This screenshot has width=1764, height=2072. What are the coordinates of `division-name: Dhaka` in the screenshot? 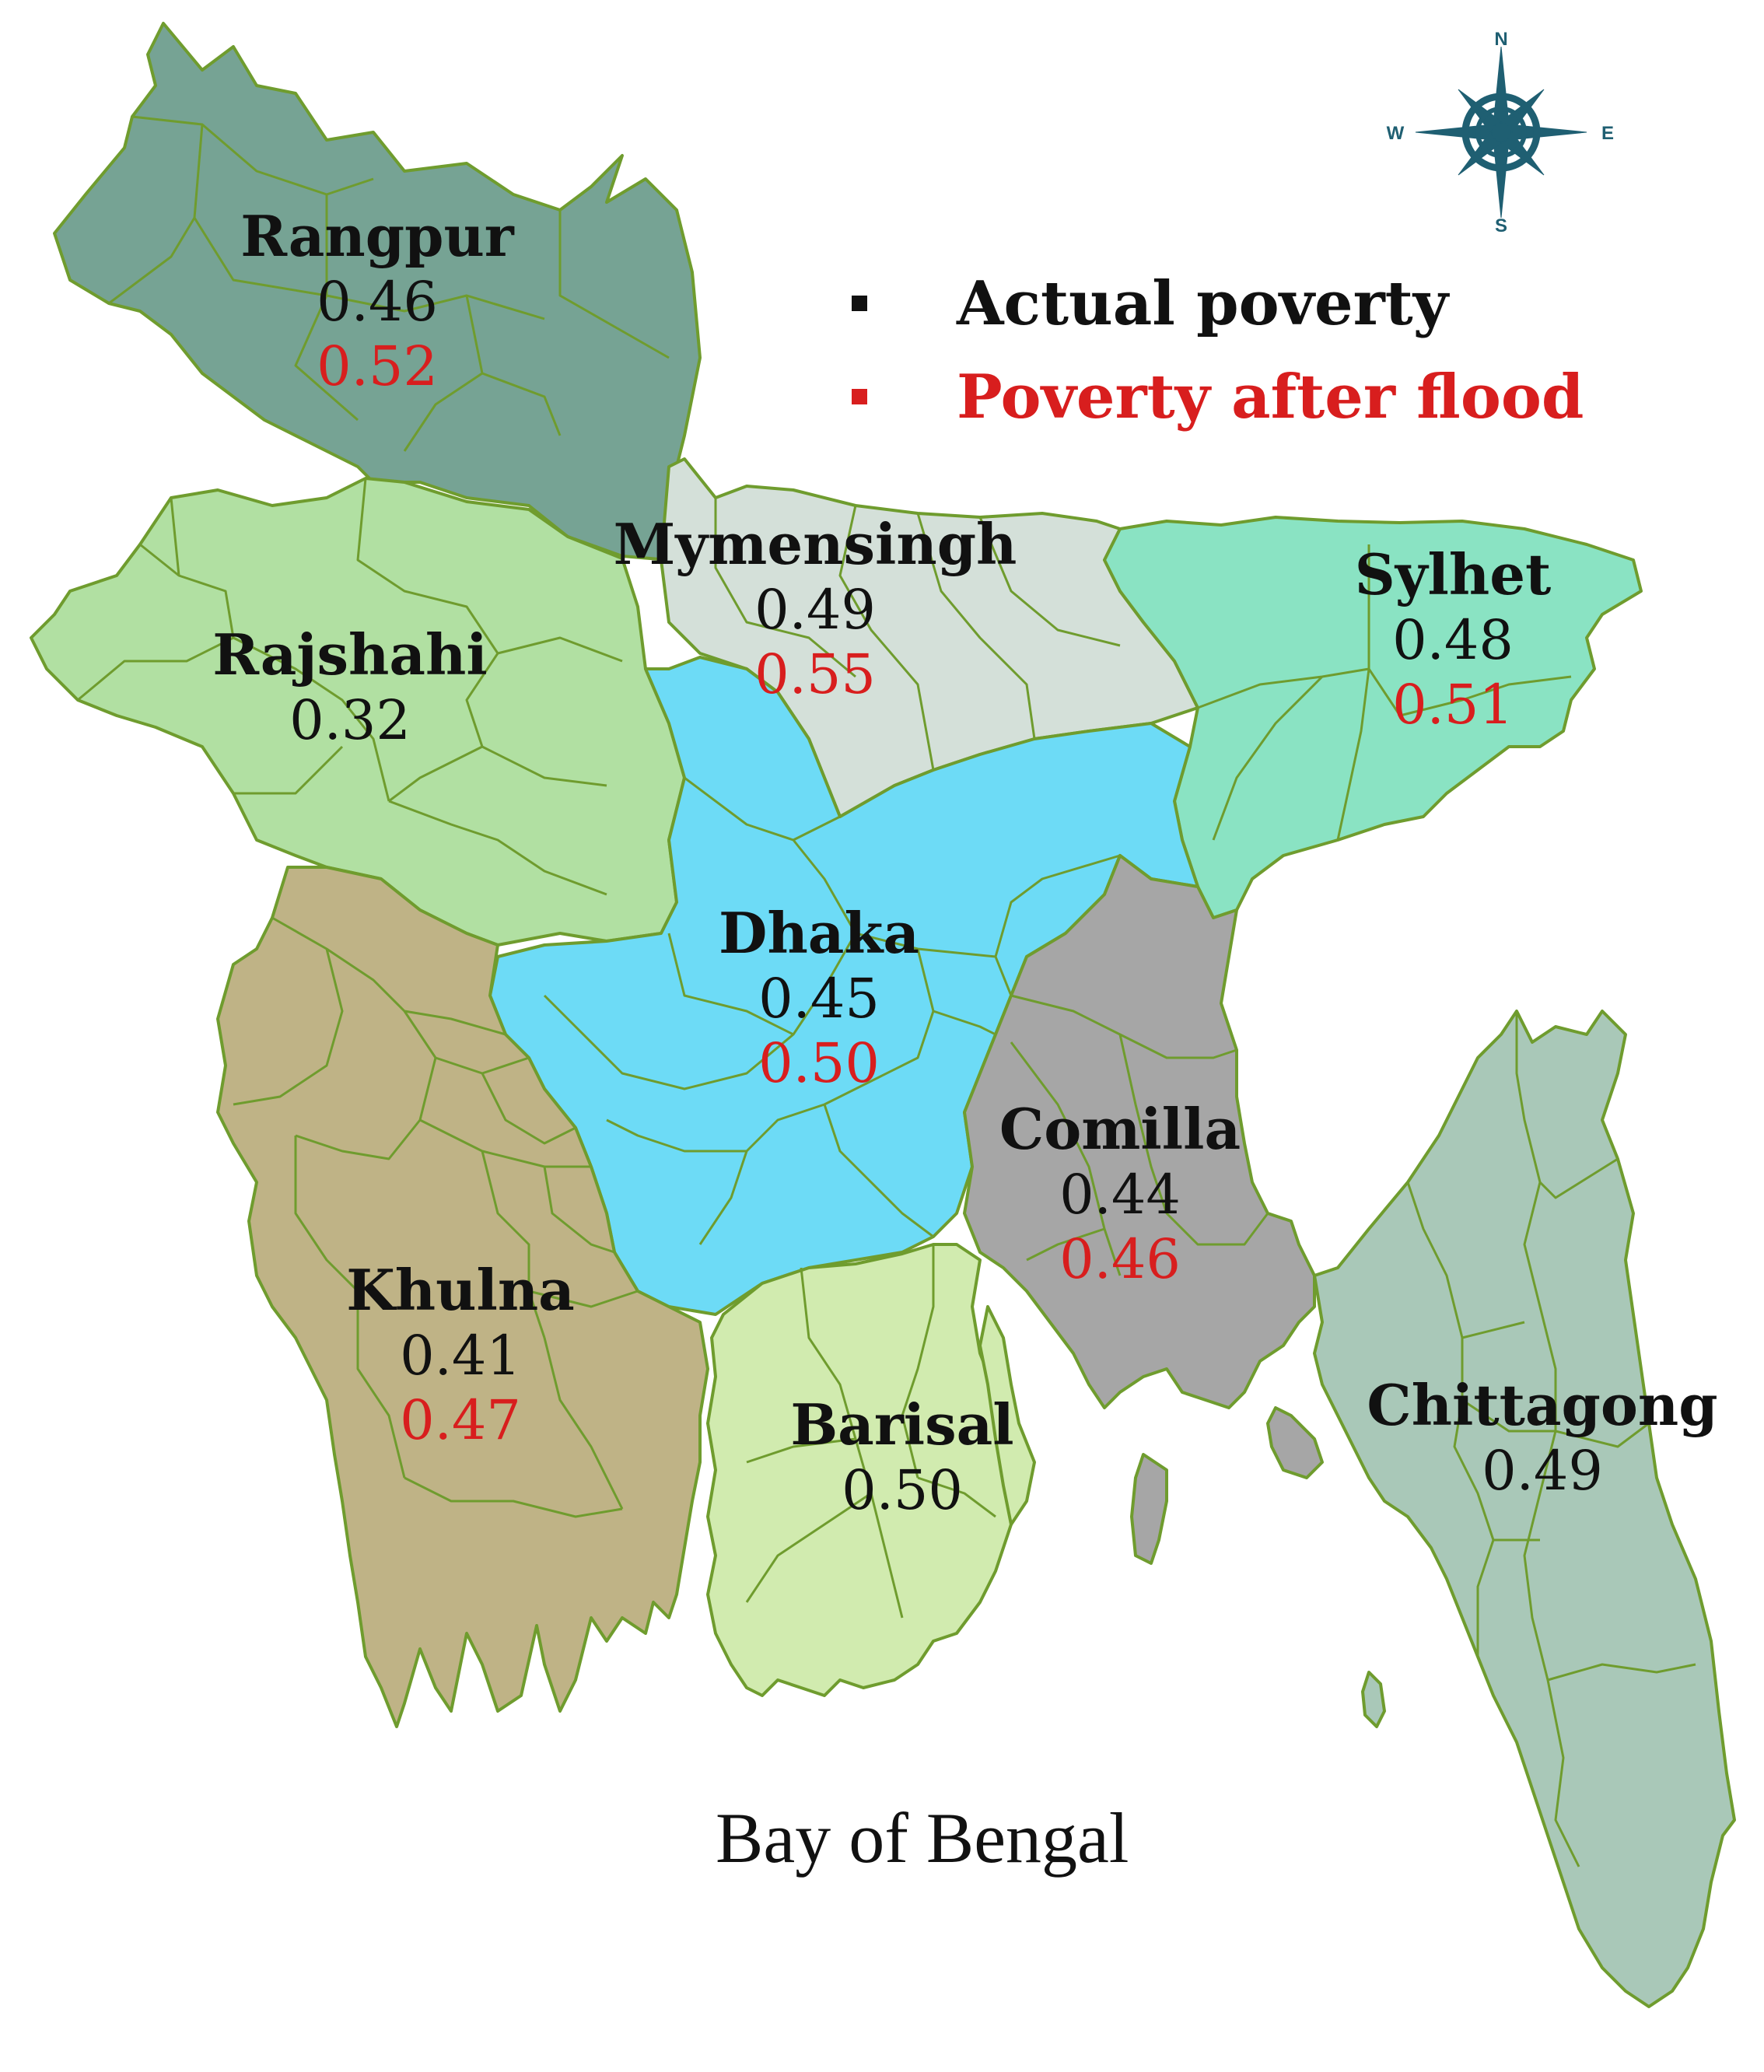 It's located at (819, 933).